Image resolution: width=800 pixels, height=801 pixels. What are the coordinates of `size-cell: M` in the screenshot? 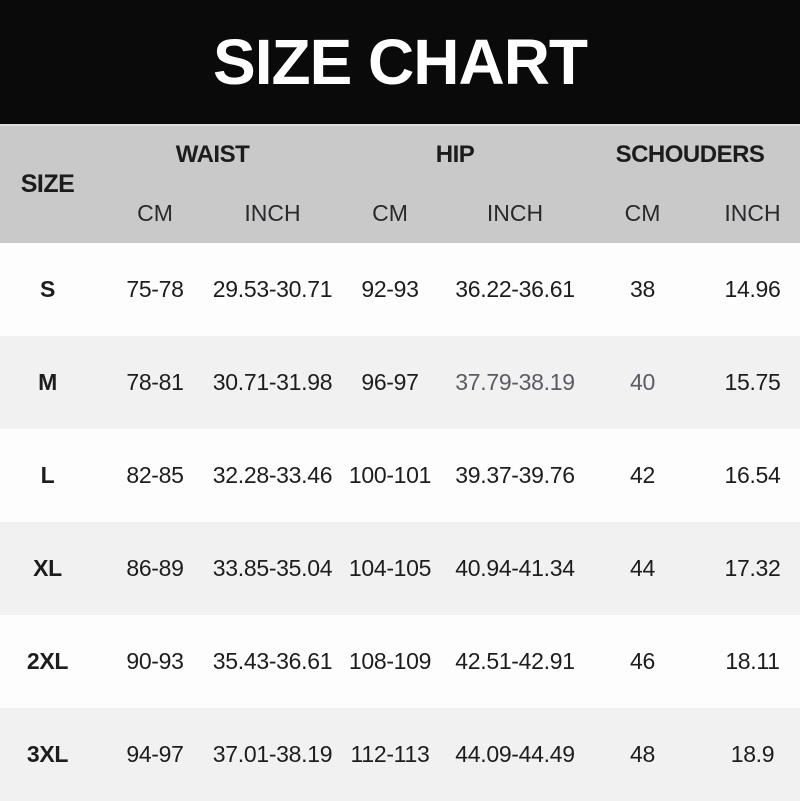 It's located at (47, 382).